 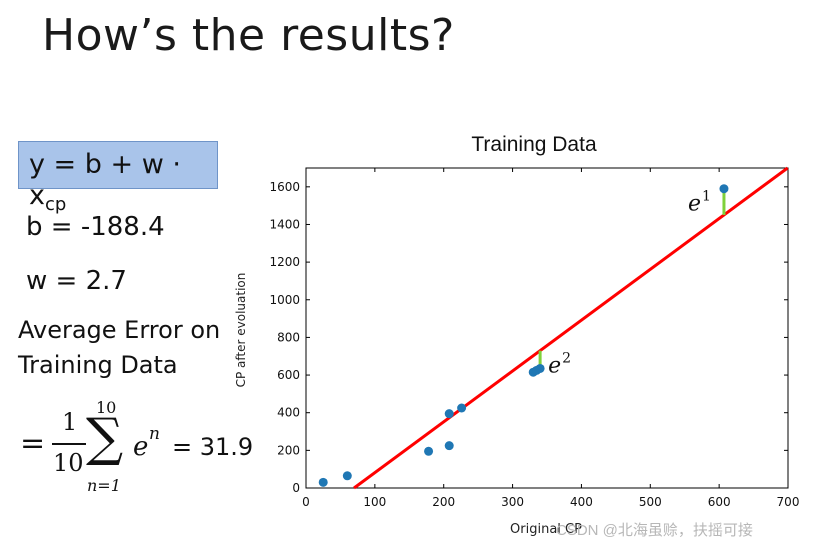 What do you see at coordinates (248, 35) in the screenshot?
I see `slide-title: How’s the results?` at bounding box center [248, 35].